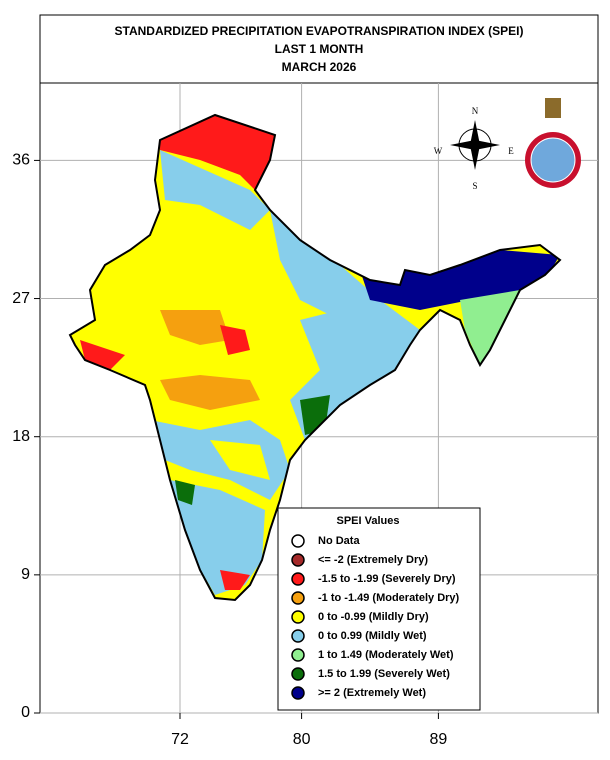  I want to click on lat-tick-label: 18, so click(21, 436).